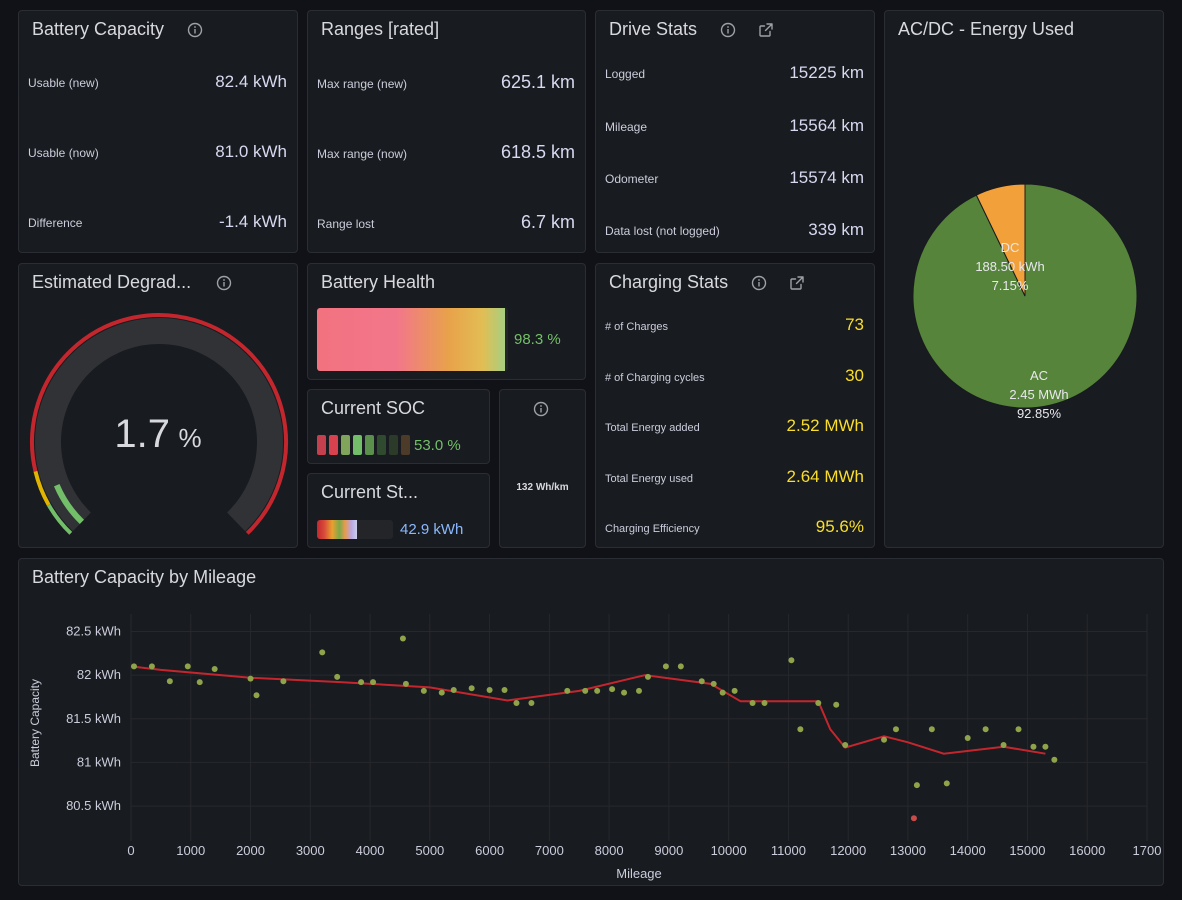 The height and width of the screenshot is (900, 1182). Describe the element at coordinates (1000, 240) in the screenshot. I see `pie-slice-dc` at that location.